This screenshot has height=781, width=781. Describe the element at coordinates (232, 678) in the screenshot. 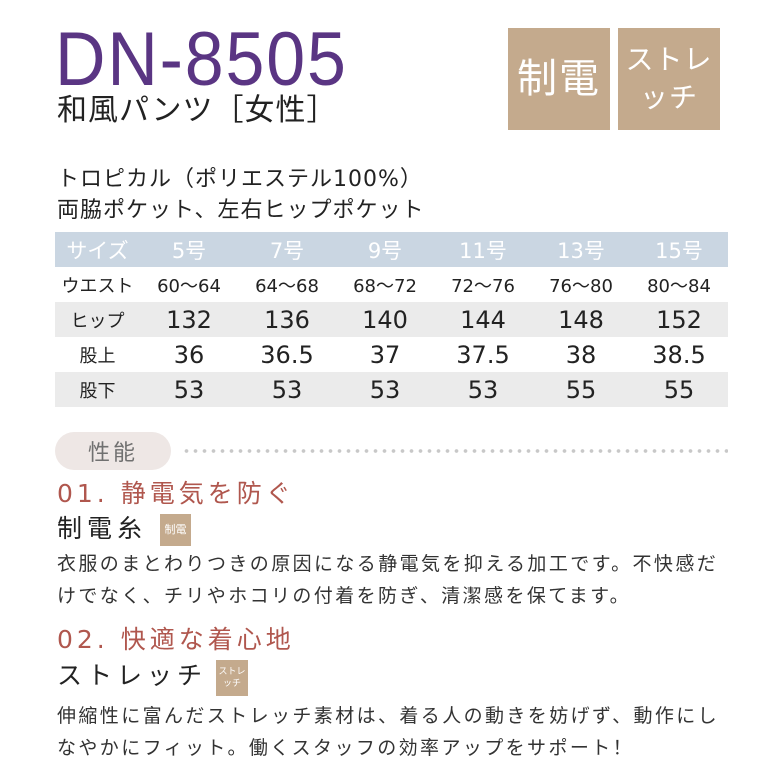

I see `stretch-mini-badge: ストレ ッチ` at that location.